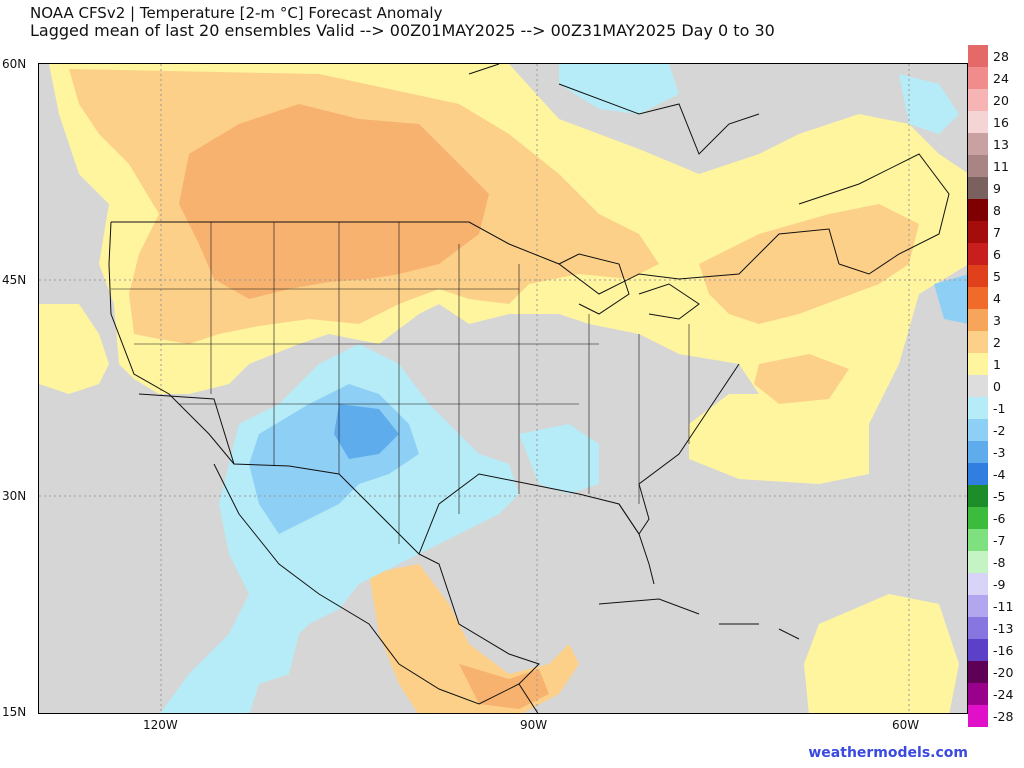 This screenshot has width=1024, height=768. What do you see at coordinates (990, 628) in the screenshot?
I see `colorbar-row: -13` at bounding box center [990, 628].